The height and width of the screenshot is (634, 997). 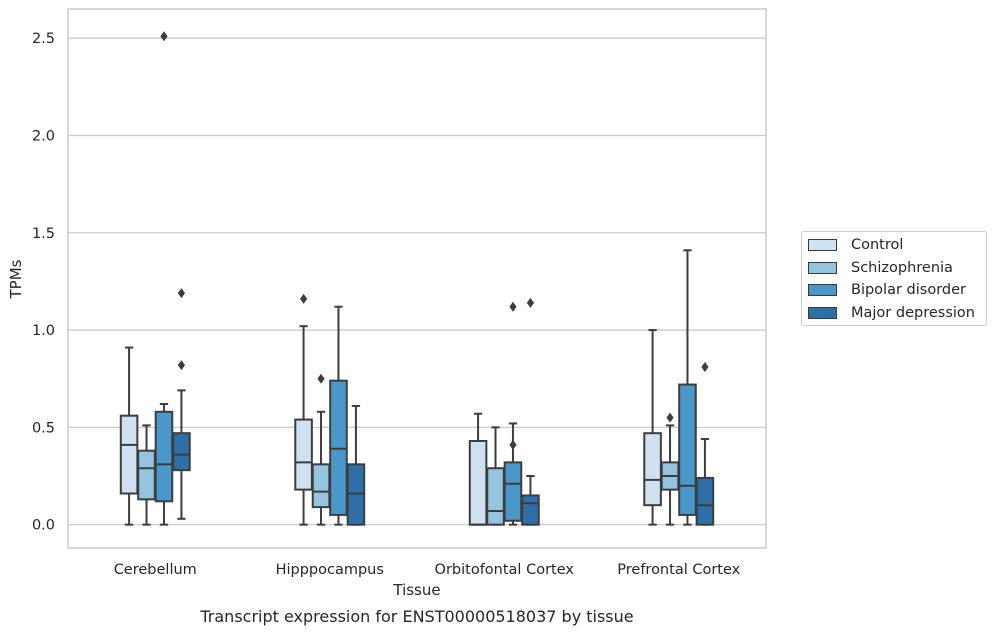 What do you see at coordinates (330, 570) in the screenshot?
I see `x-tick-label: Hipppocampus` at bounding box center [330, 570].